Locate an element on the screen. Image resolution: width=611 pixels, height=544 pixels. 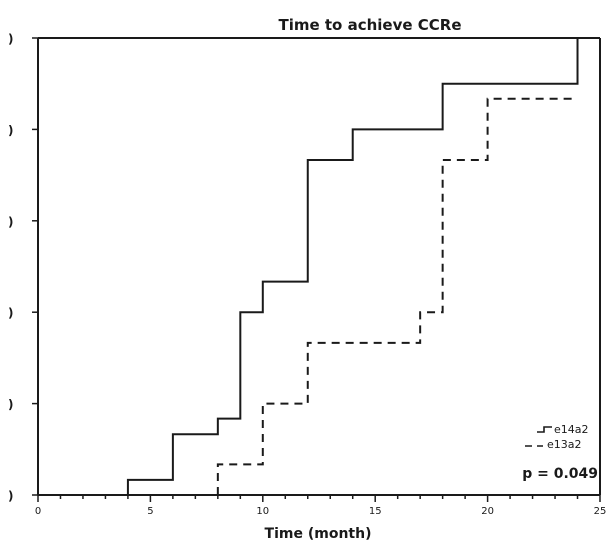
chart-title: Time to achieve CCRe is located at coordinates (369, 25).